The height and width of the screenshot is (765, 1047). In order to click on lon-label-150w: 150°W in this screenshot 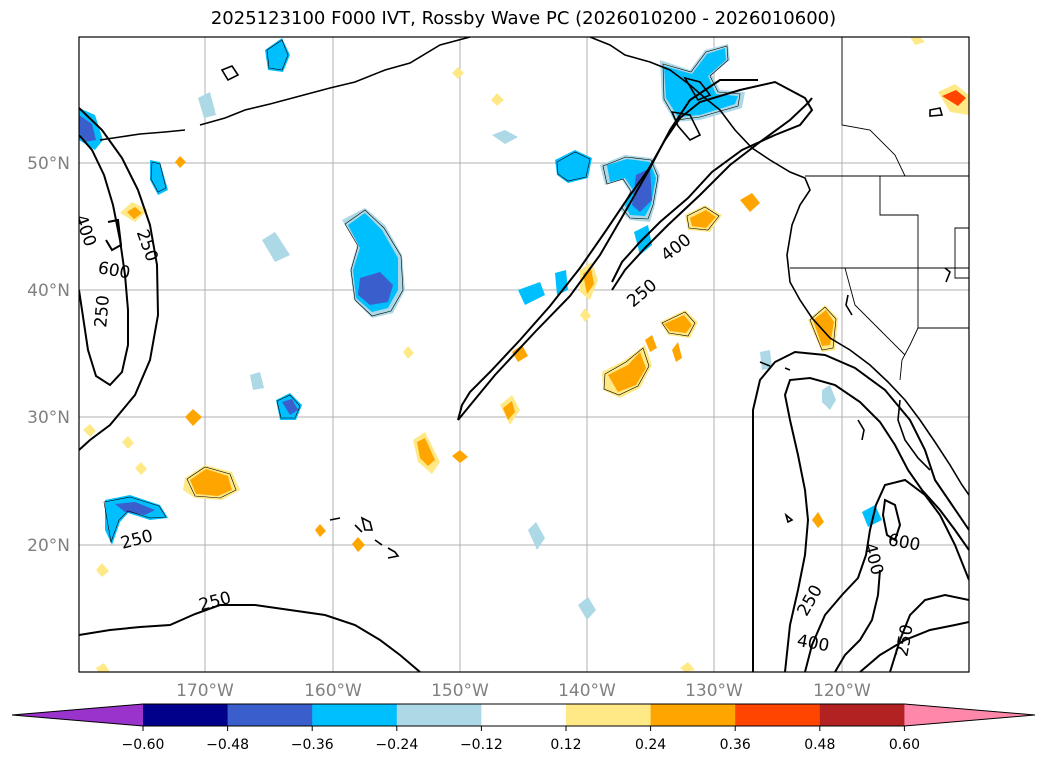, I will do `click(460, 691)`.